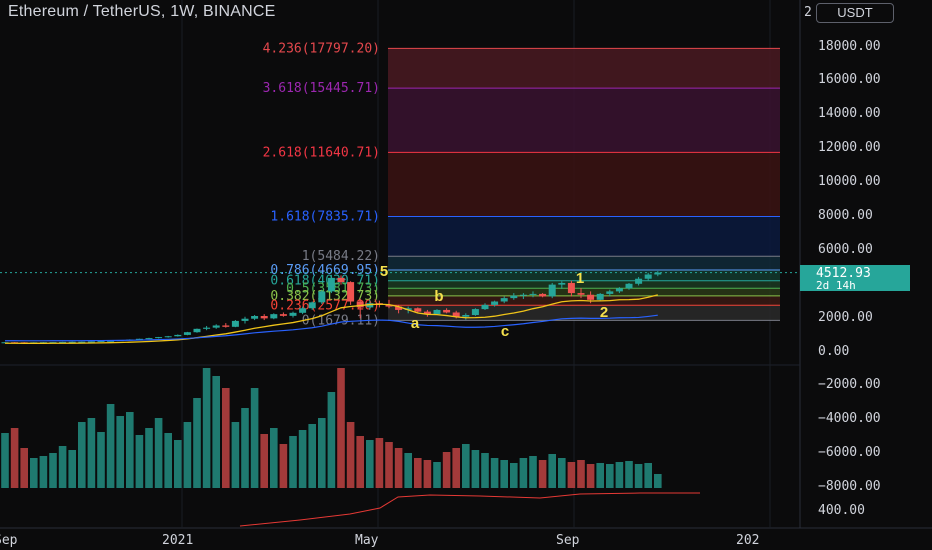 The height and width of the screenshot is (550, 932). I want to click on indicator-line, so click(469, 509).